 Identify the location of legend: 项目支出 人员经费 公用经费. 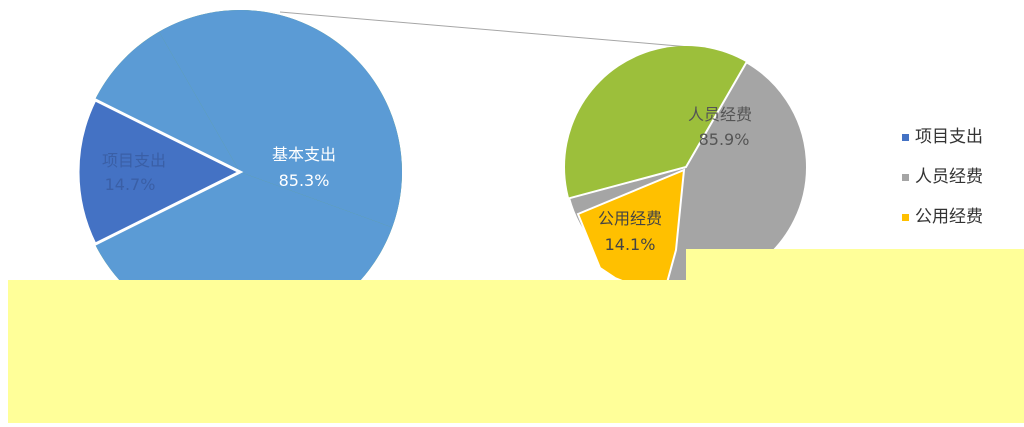
(942, 177).